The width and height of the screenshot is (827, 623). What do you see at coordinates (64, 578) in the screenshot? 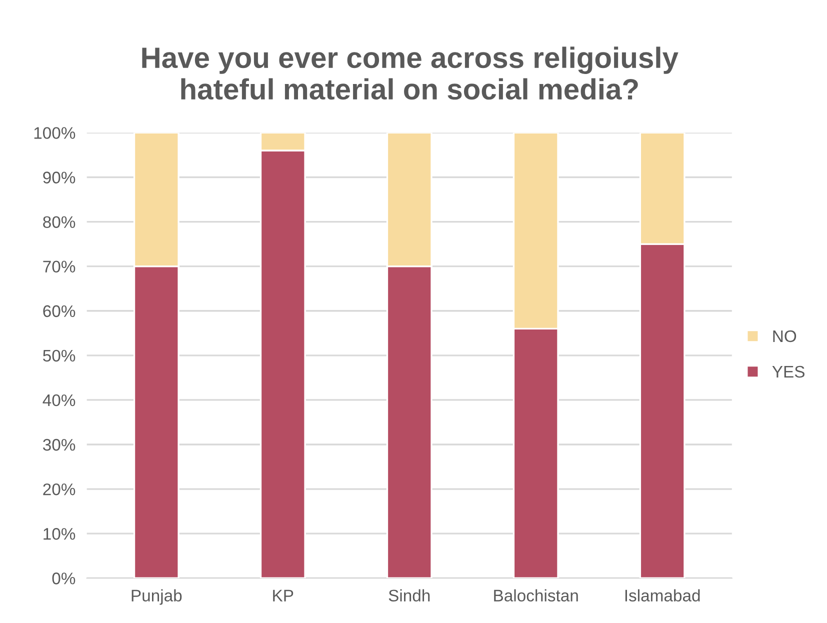
I see `y-tick-label: 0%` at bounding box center [64, 578].